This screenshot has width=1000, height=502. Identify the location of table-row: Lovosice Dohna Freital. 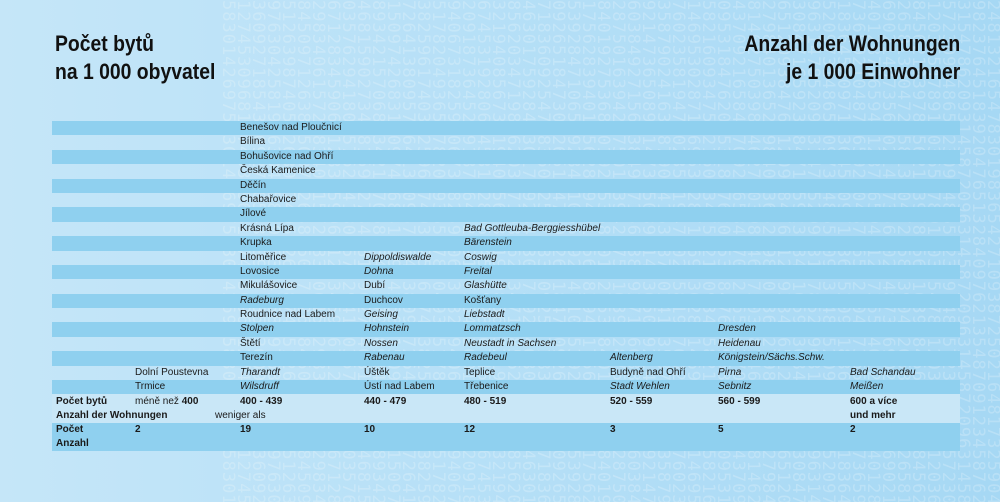
(506, 272).